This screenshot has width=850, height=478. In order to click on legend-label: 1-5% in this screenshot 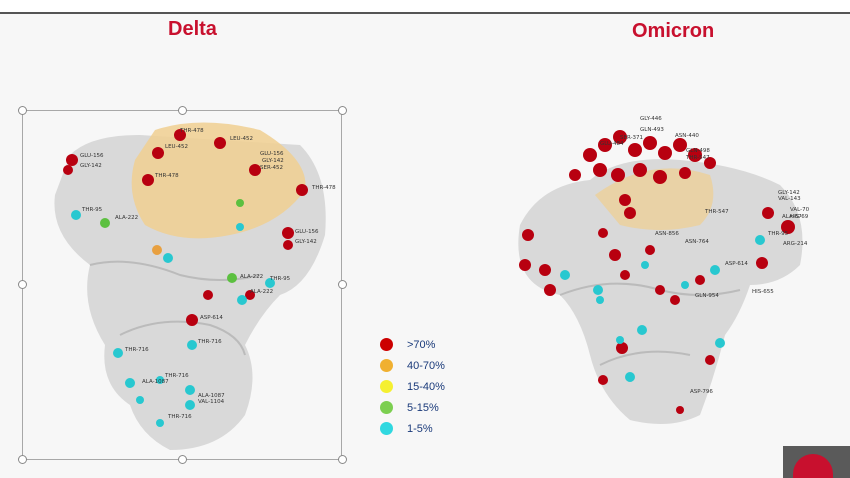, I will do `click(420, 428)`.